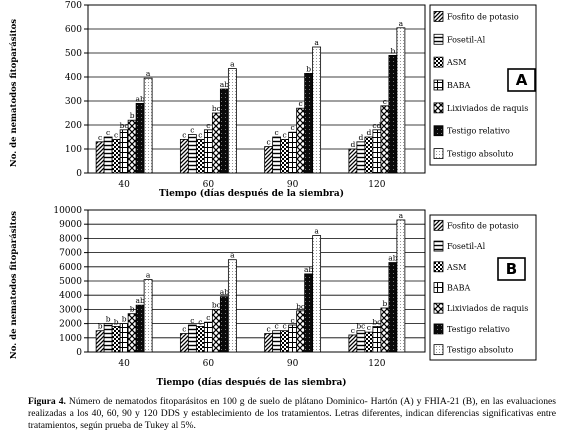 The image size is (572, 437). I want to click on x-tick-label: 40, so click(124, 185).